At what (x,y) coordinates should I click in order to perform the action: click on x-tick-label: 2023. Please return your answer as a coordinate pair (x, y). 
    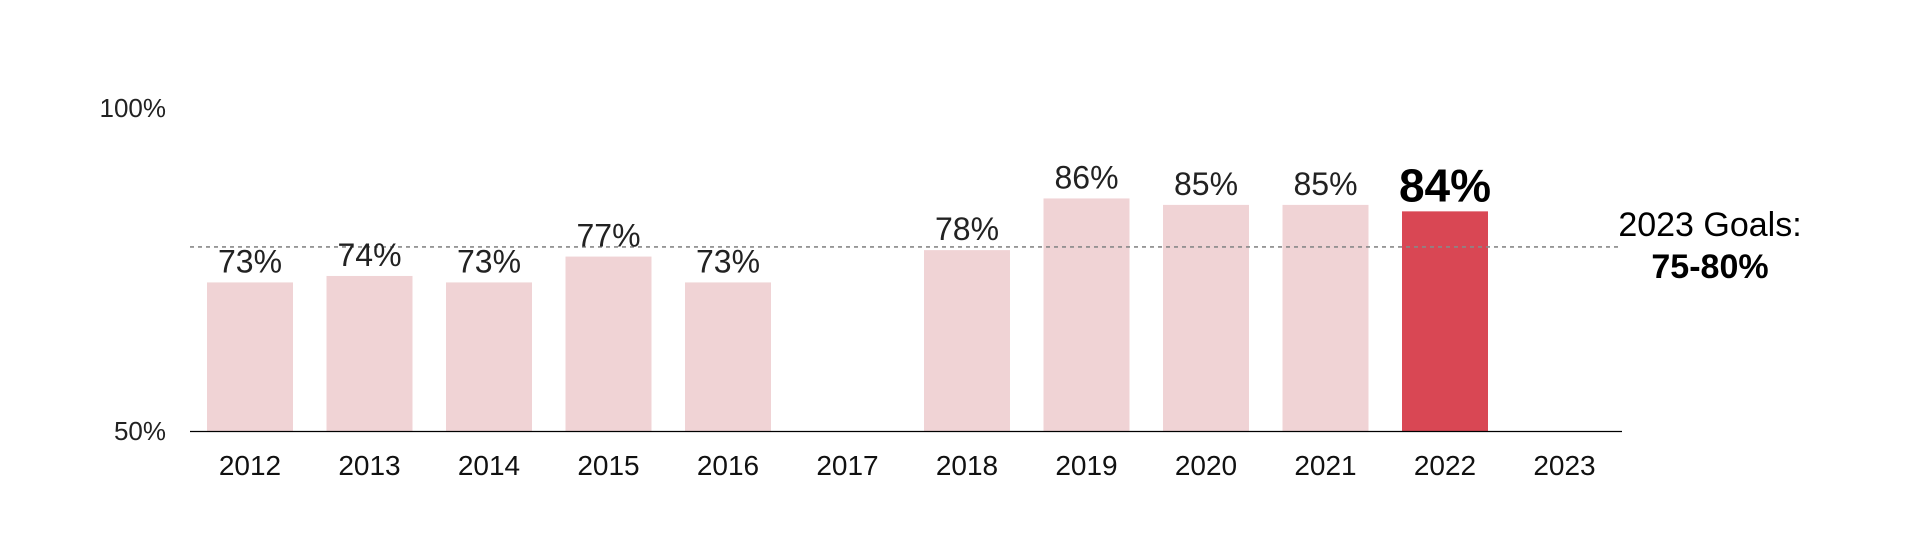
    Looking at the image, I should click on (1564, 465).